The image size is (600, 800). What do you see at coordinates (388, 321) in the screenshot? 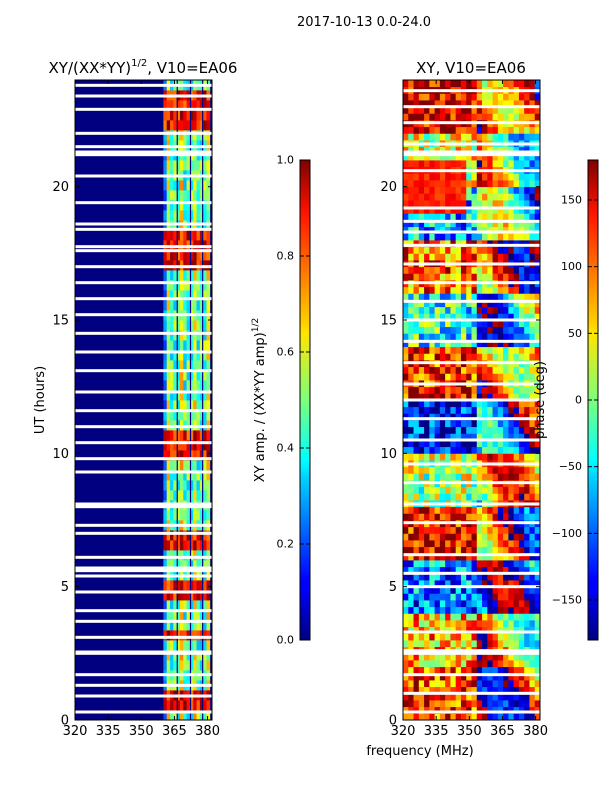
I see `phase-ytick-label: 15` at bounding box center [388, 321].